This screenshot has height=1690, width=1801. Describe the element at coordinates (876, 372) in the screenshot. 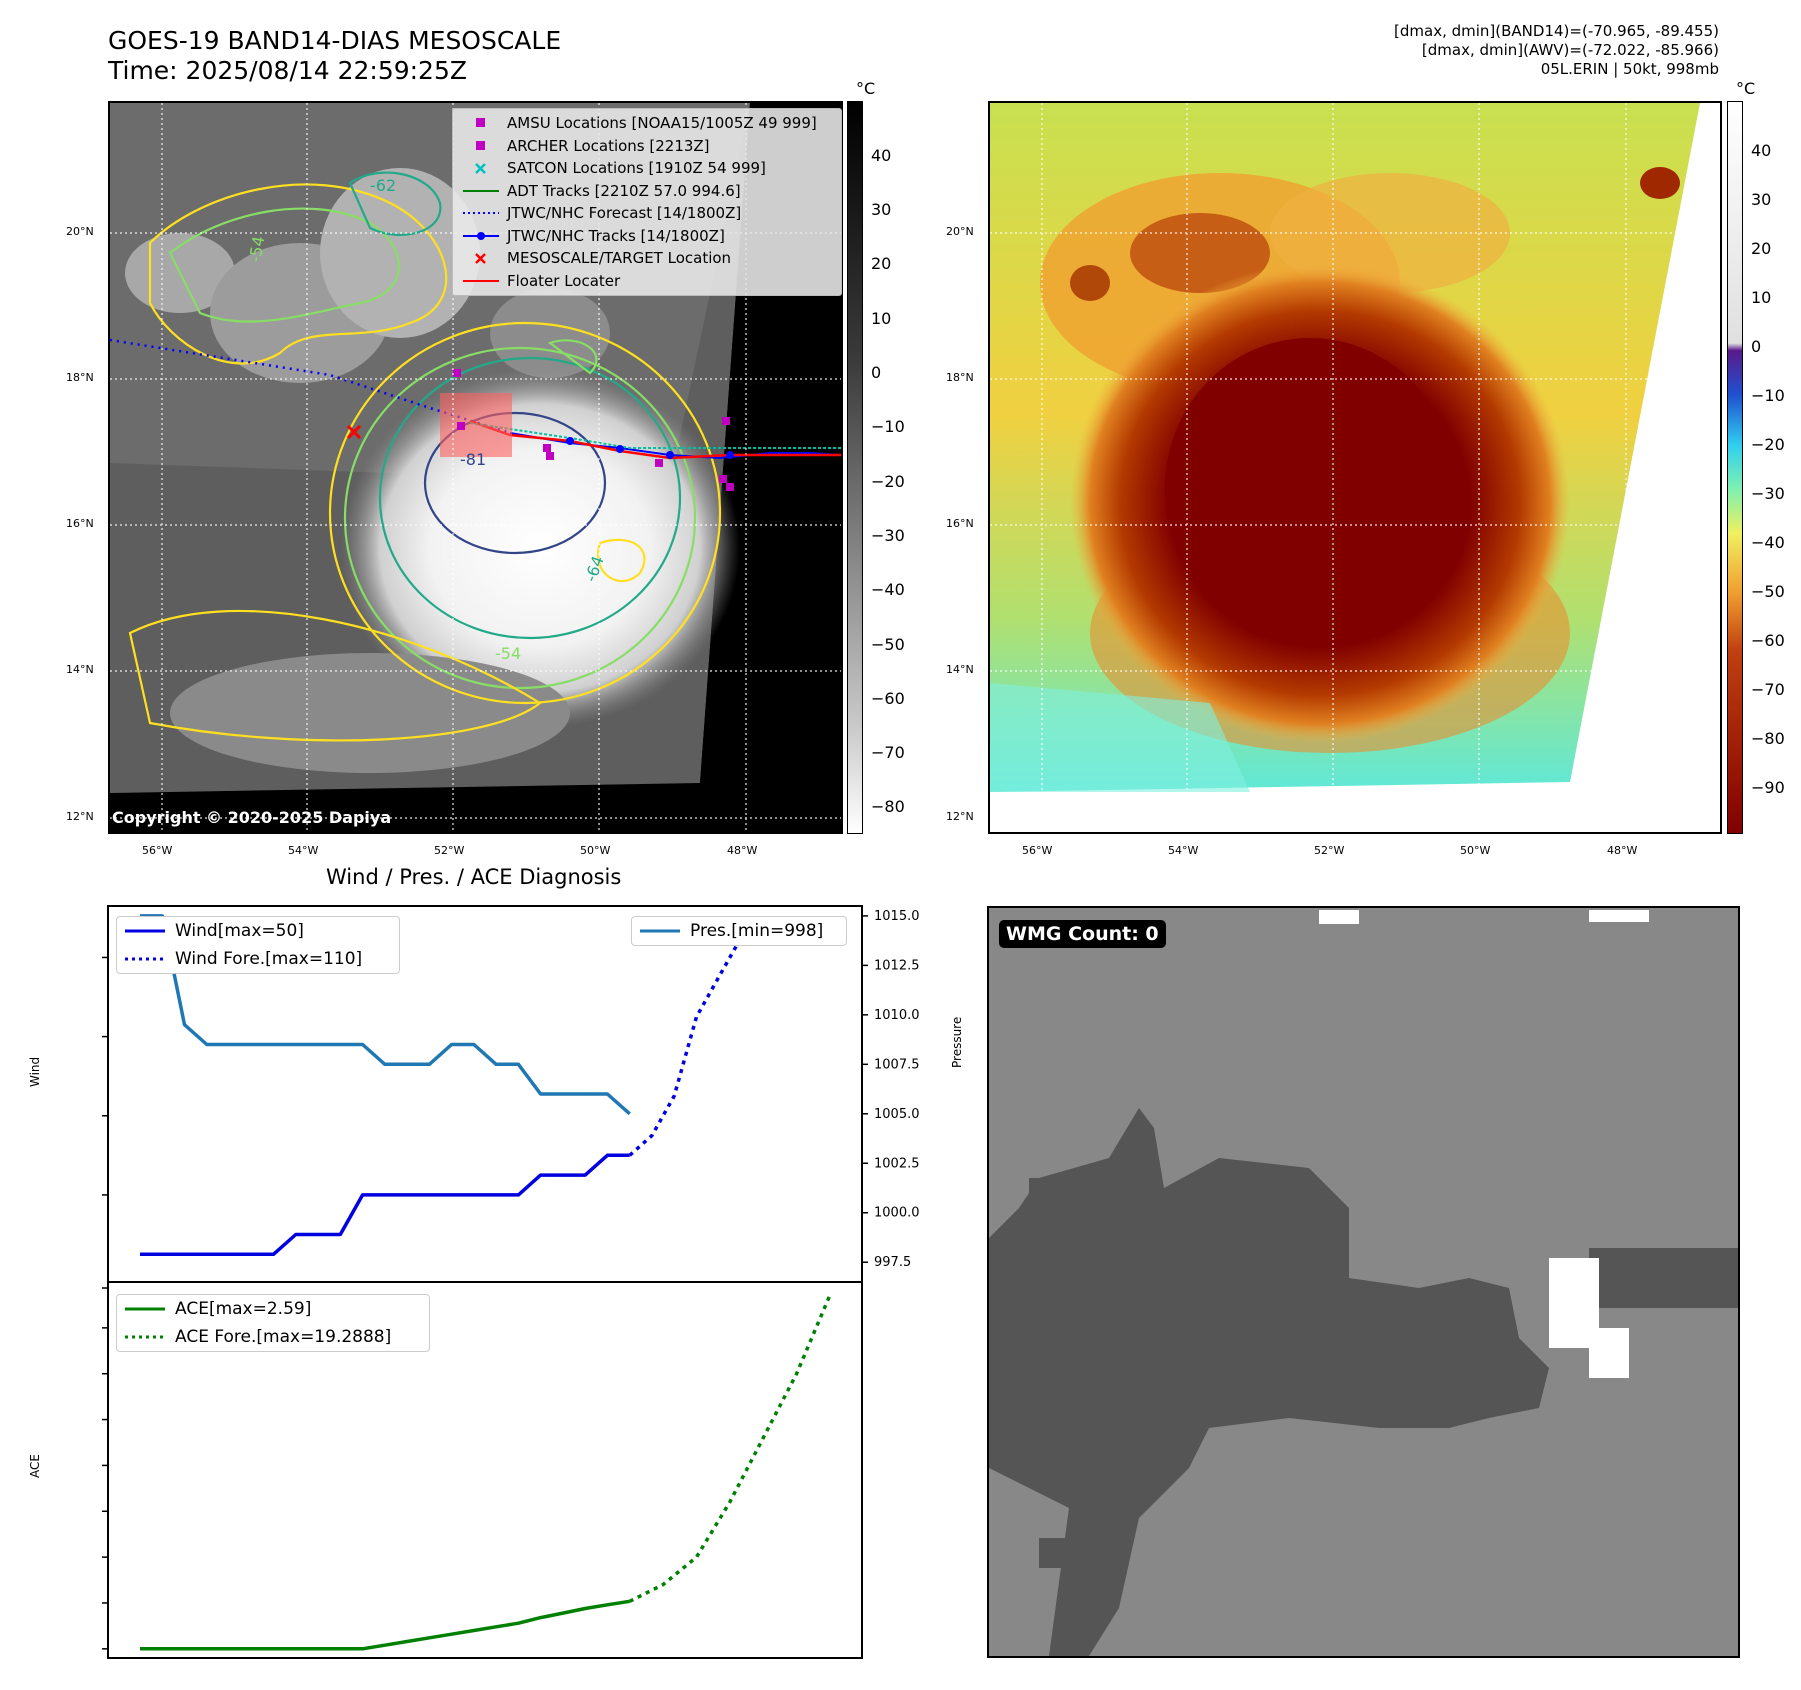

I see `cbar-gray-tick: 0` at that location.